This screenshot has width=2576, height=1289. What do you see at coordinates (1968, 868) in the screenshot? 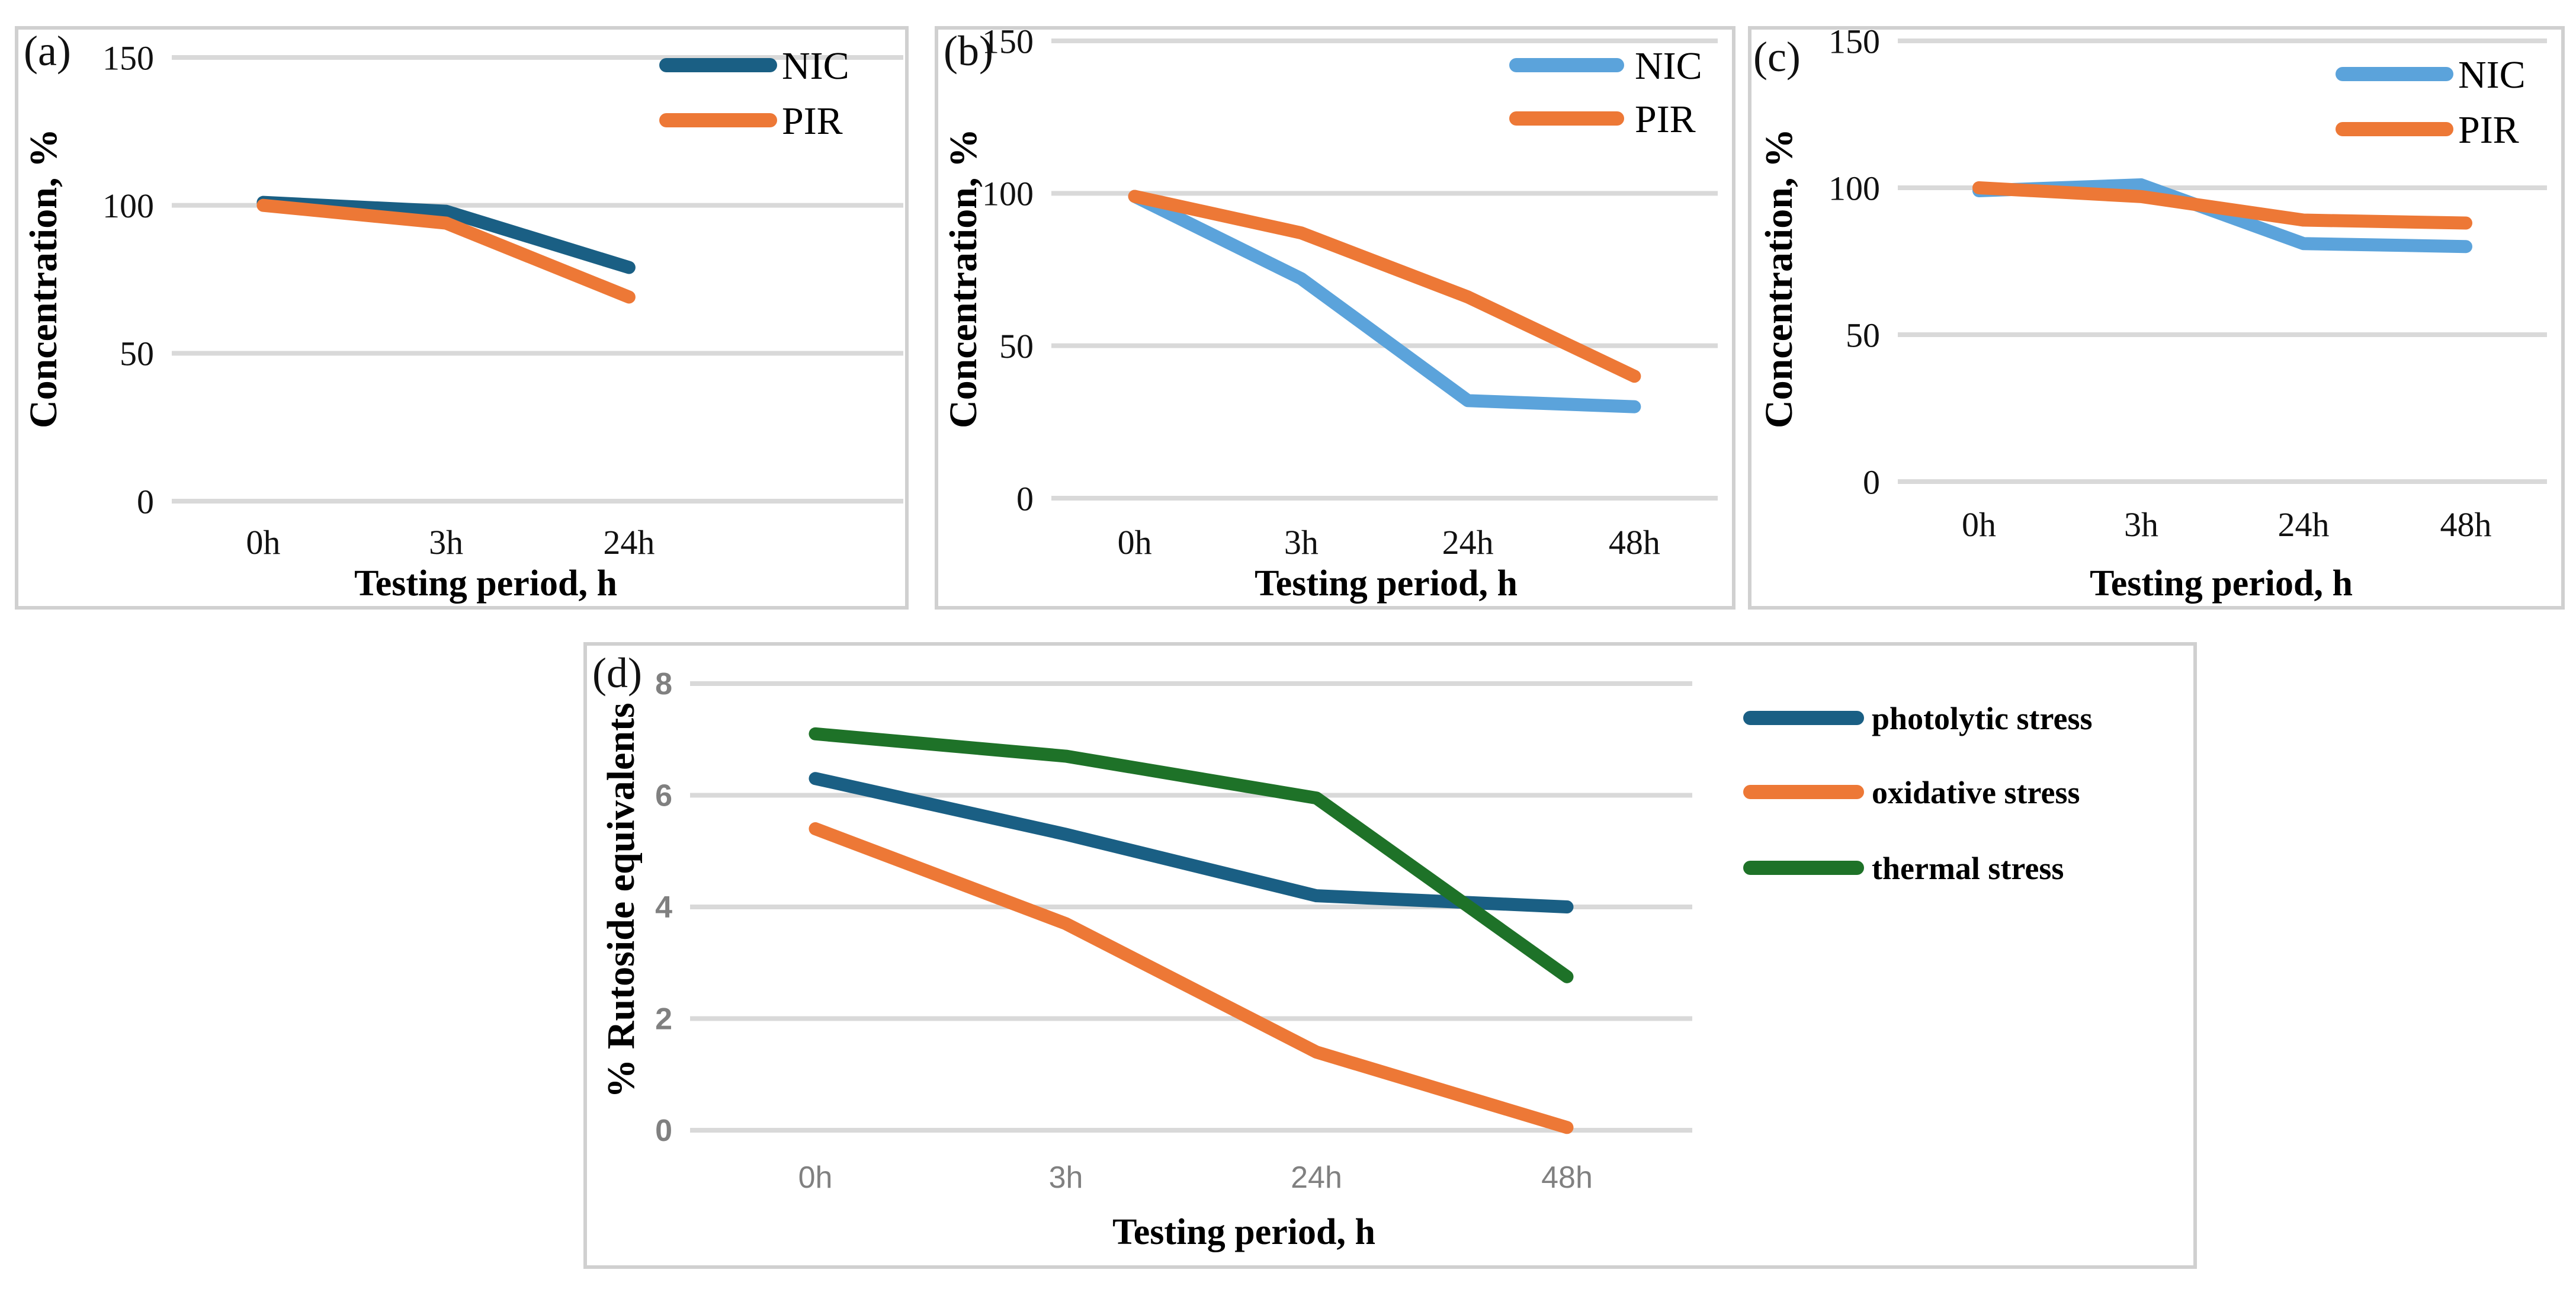
I see `legend-label: thermal stress` at bounding box center [1968, 868].